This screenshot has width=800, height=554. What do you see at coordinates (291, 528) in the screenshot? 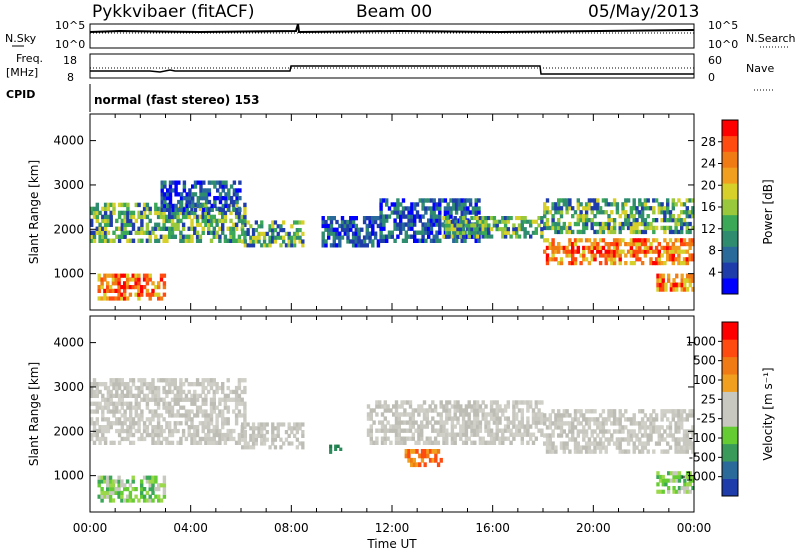
I see `time-tick-label: 08:00` at bounding box center [291, 528].